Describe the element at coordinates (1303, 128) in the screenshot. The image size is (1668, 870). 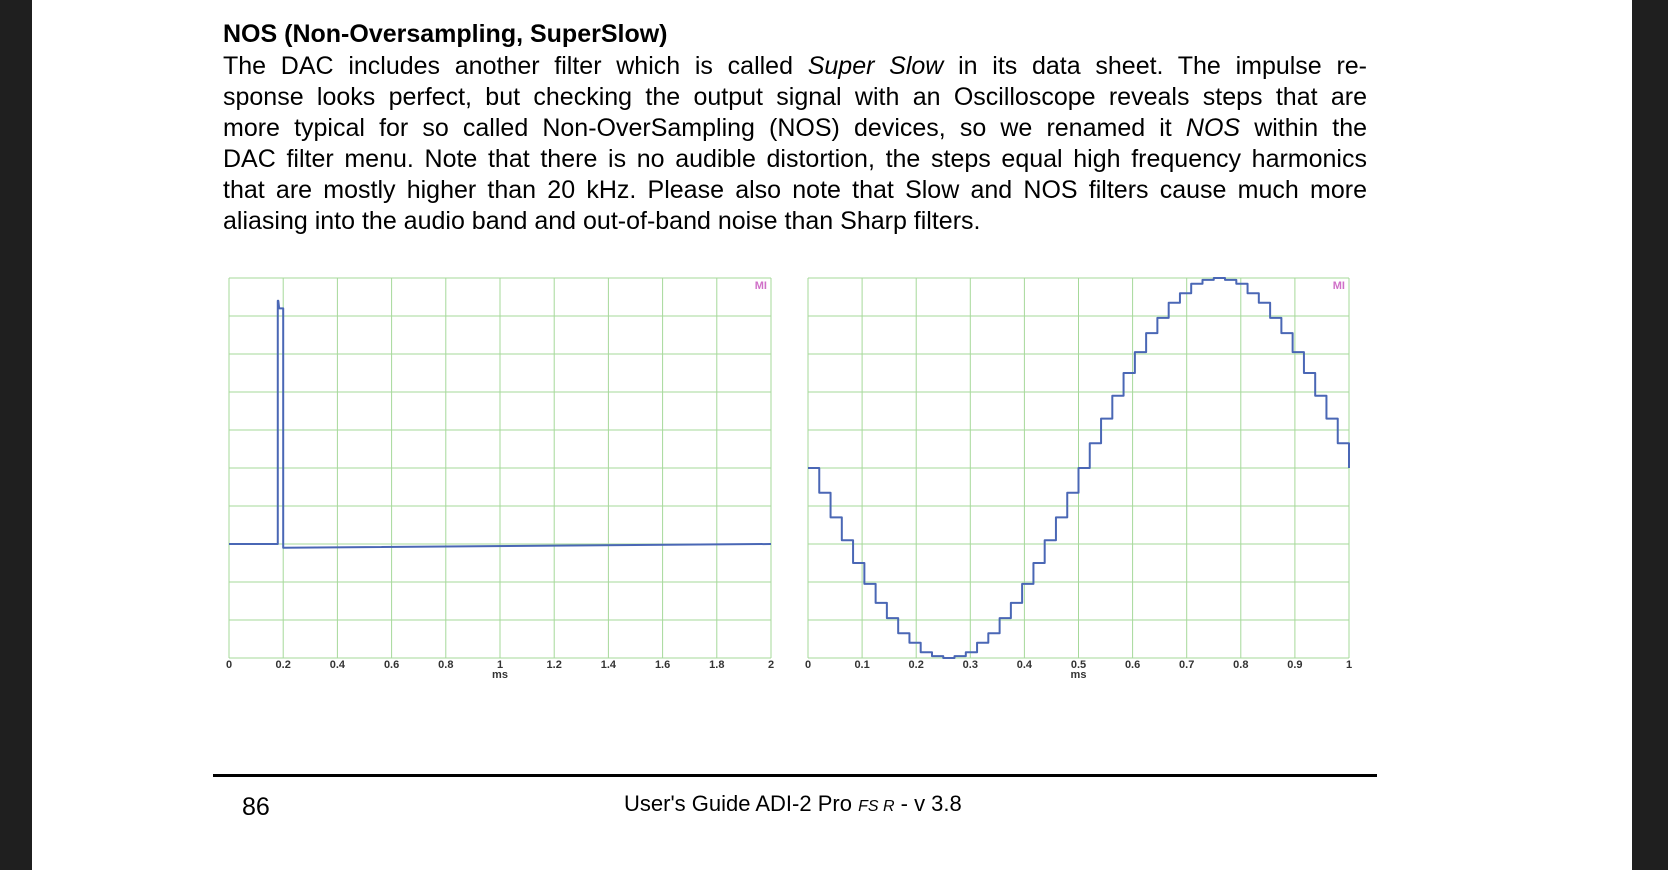
I see `paragraph-run: within the` at that location.